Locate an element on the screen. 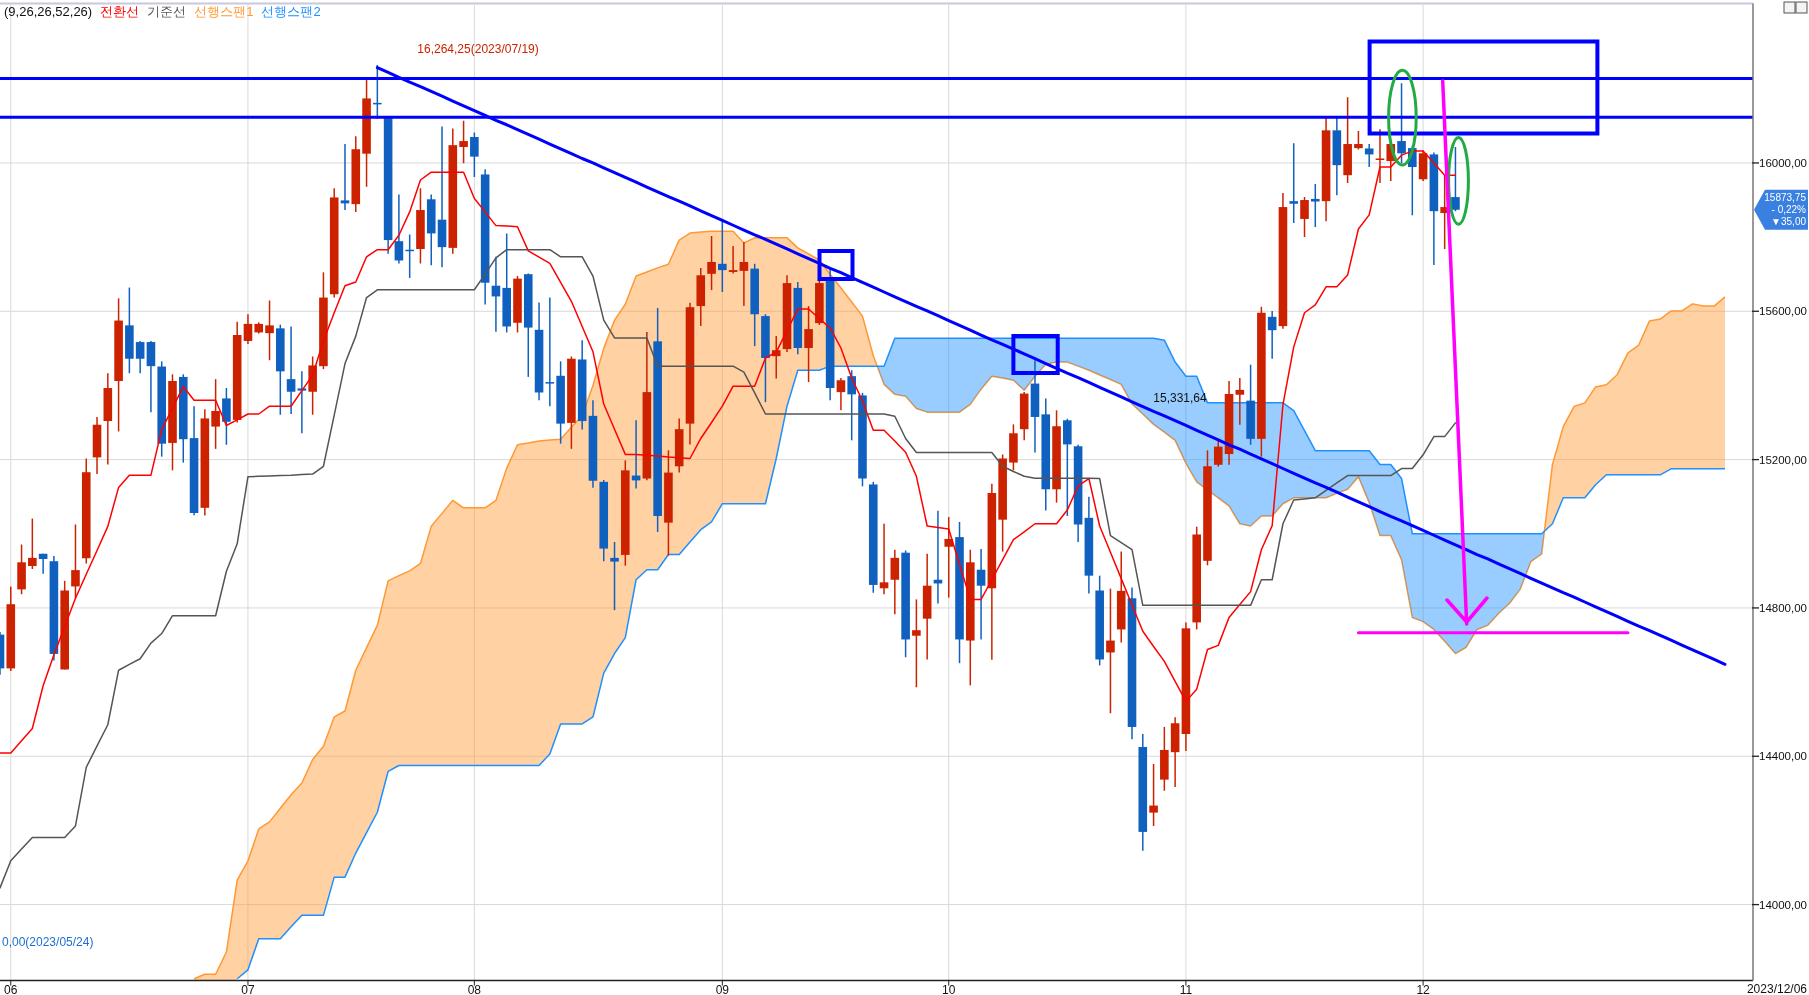 The height and width of the screenshot is (995, 1809). text: 선행스팬1 is located at coordinates (224, 11).